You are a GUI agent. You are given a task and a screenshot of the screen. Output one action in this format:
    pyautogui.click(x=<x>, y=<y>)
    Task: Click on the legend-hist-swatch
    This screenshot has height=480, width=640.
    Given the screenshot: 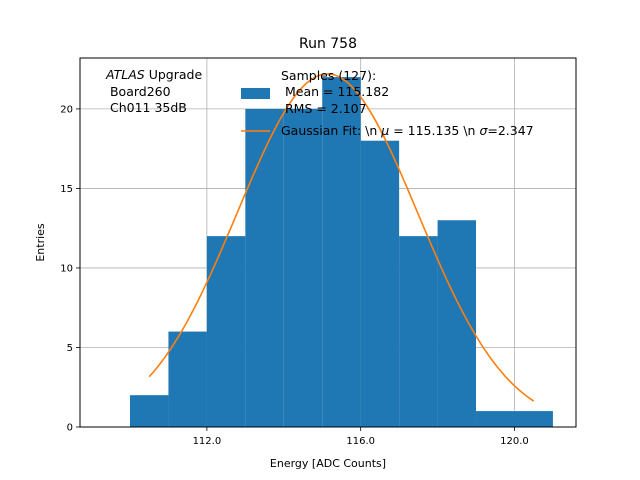 What is the action you would take?
    pyautogui.click(x=255, y=93)
    